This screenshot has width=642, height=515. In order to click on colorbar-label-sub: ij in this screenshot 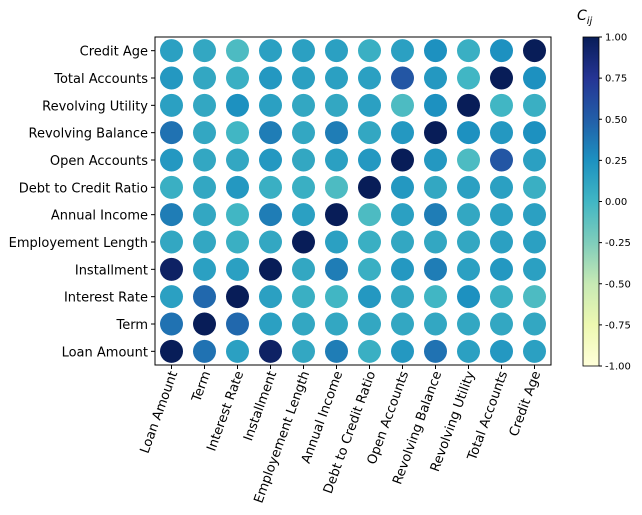, I will do `click(590, 21)`.